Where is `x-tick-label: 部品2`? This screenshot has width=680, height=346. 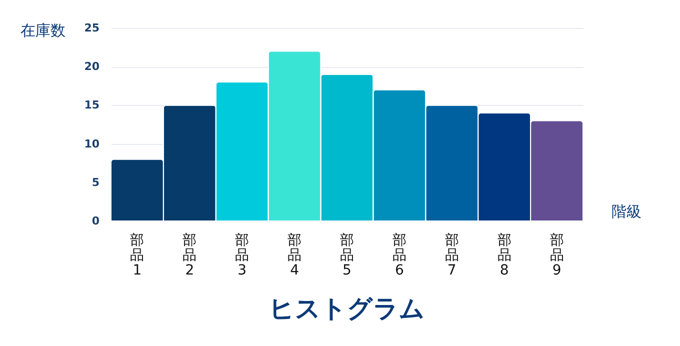
x-tick-label: 部品2 is located at coordinates (189, 255).